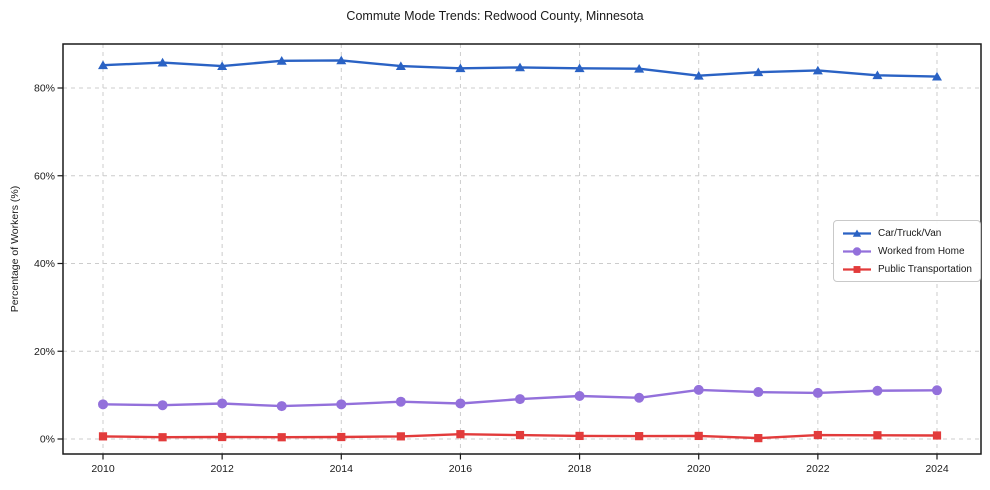 This screenshot has width=990, height=490. What do you see at coordinates (520, 436) in the screenshot?
I see `series-public-transportation` at bounding box center [520, 436].